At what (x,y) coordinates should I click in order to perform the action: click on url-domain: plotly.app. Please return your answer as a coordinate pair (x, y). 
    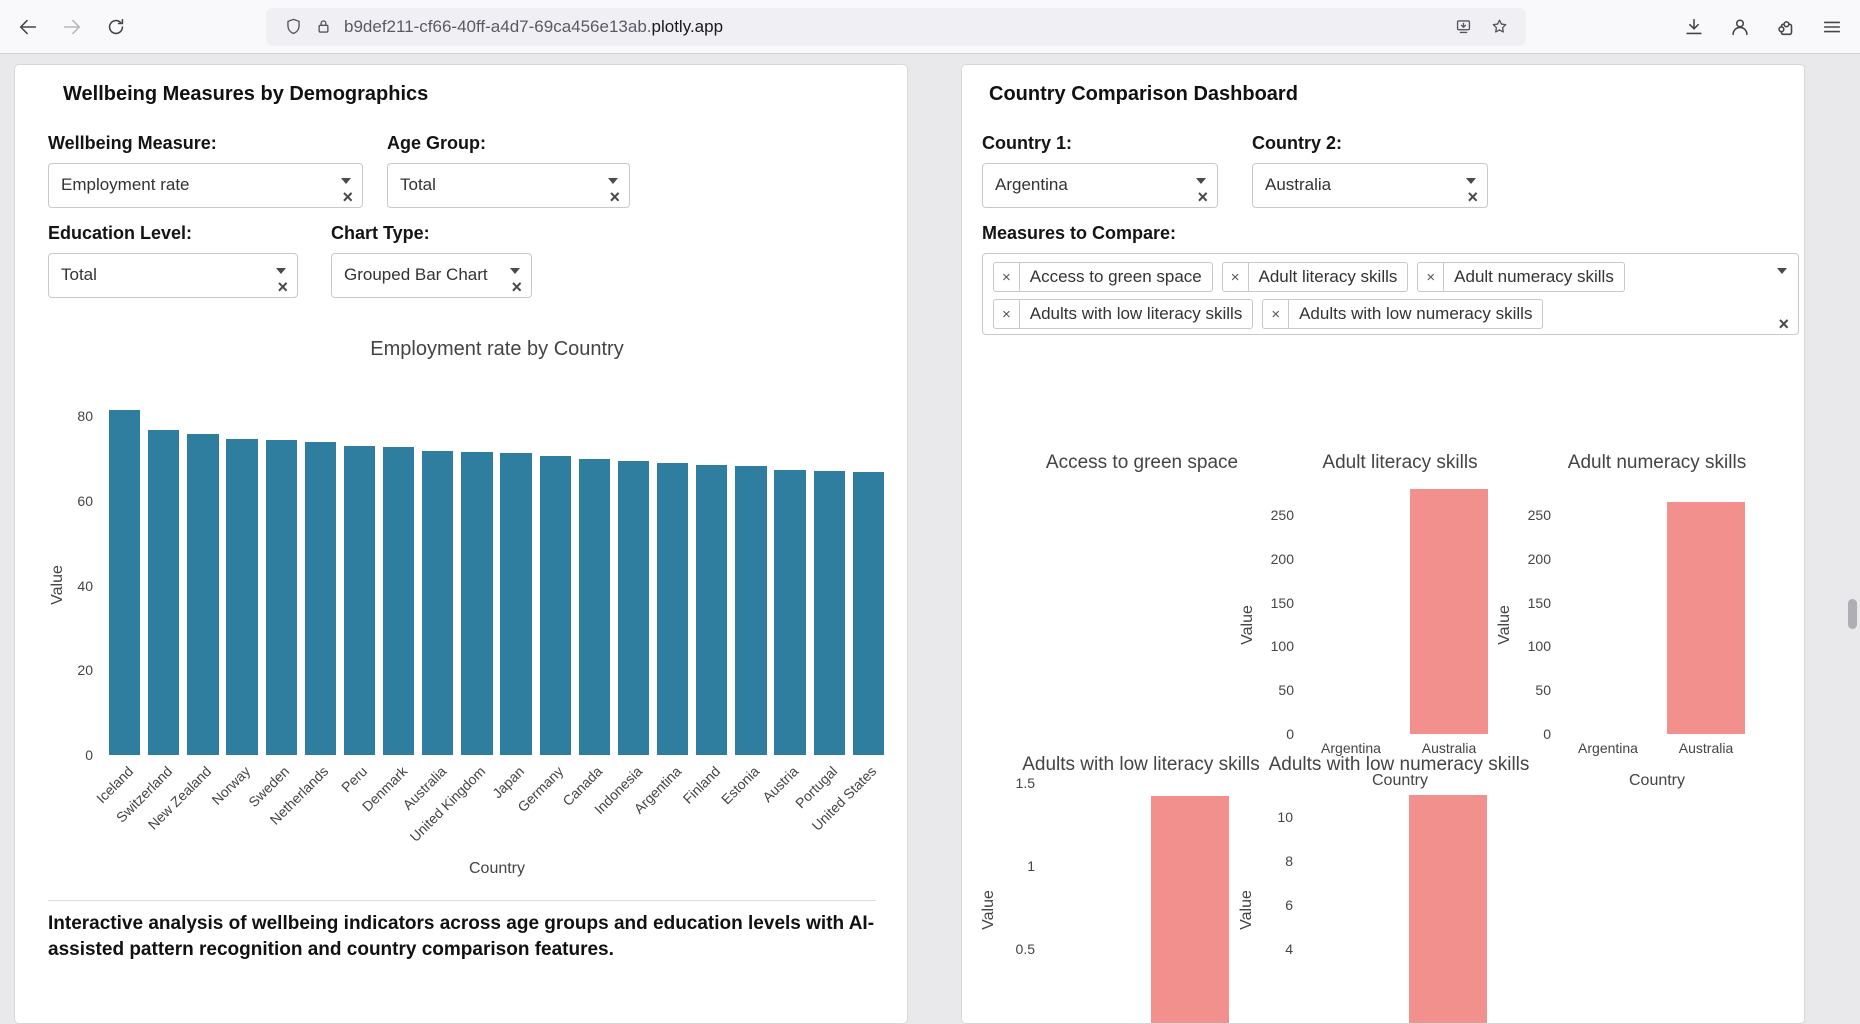
    Looking at the image, I should click on (687, 26).